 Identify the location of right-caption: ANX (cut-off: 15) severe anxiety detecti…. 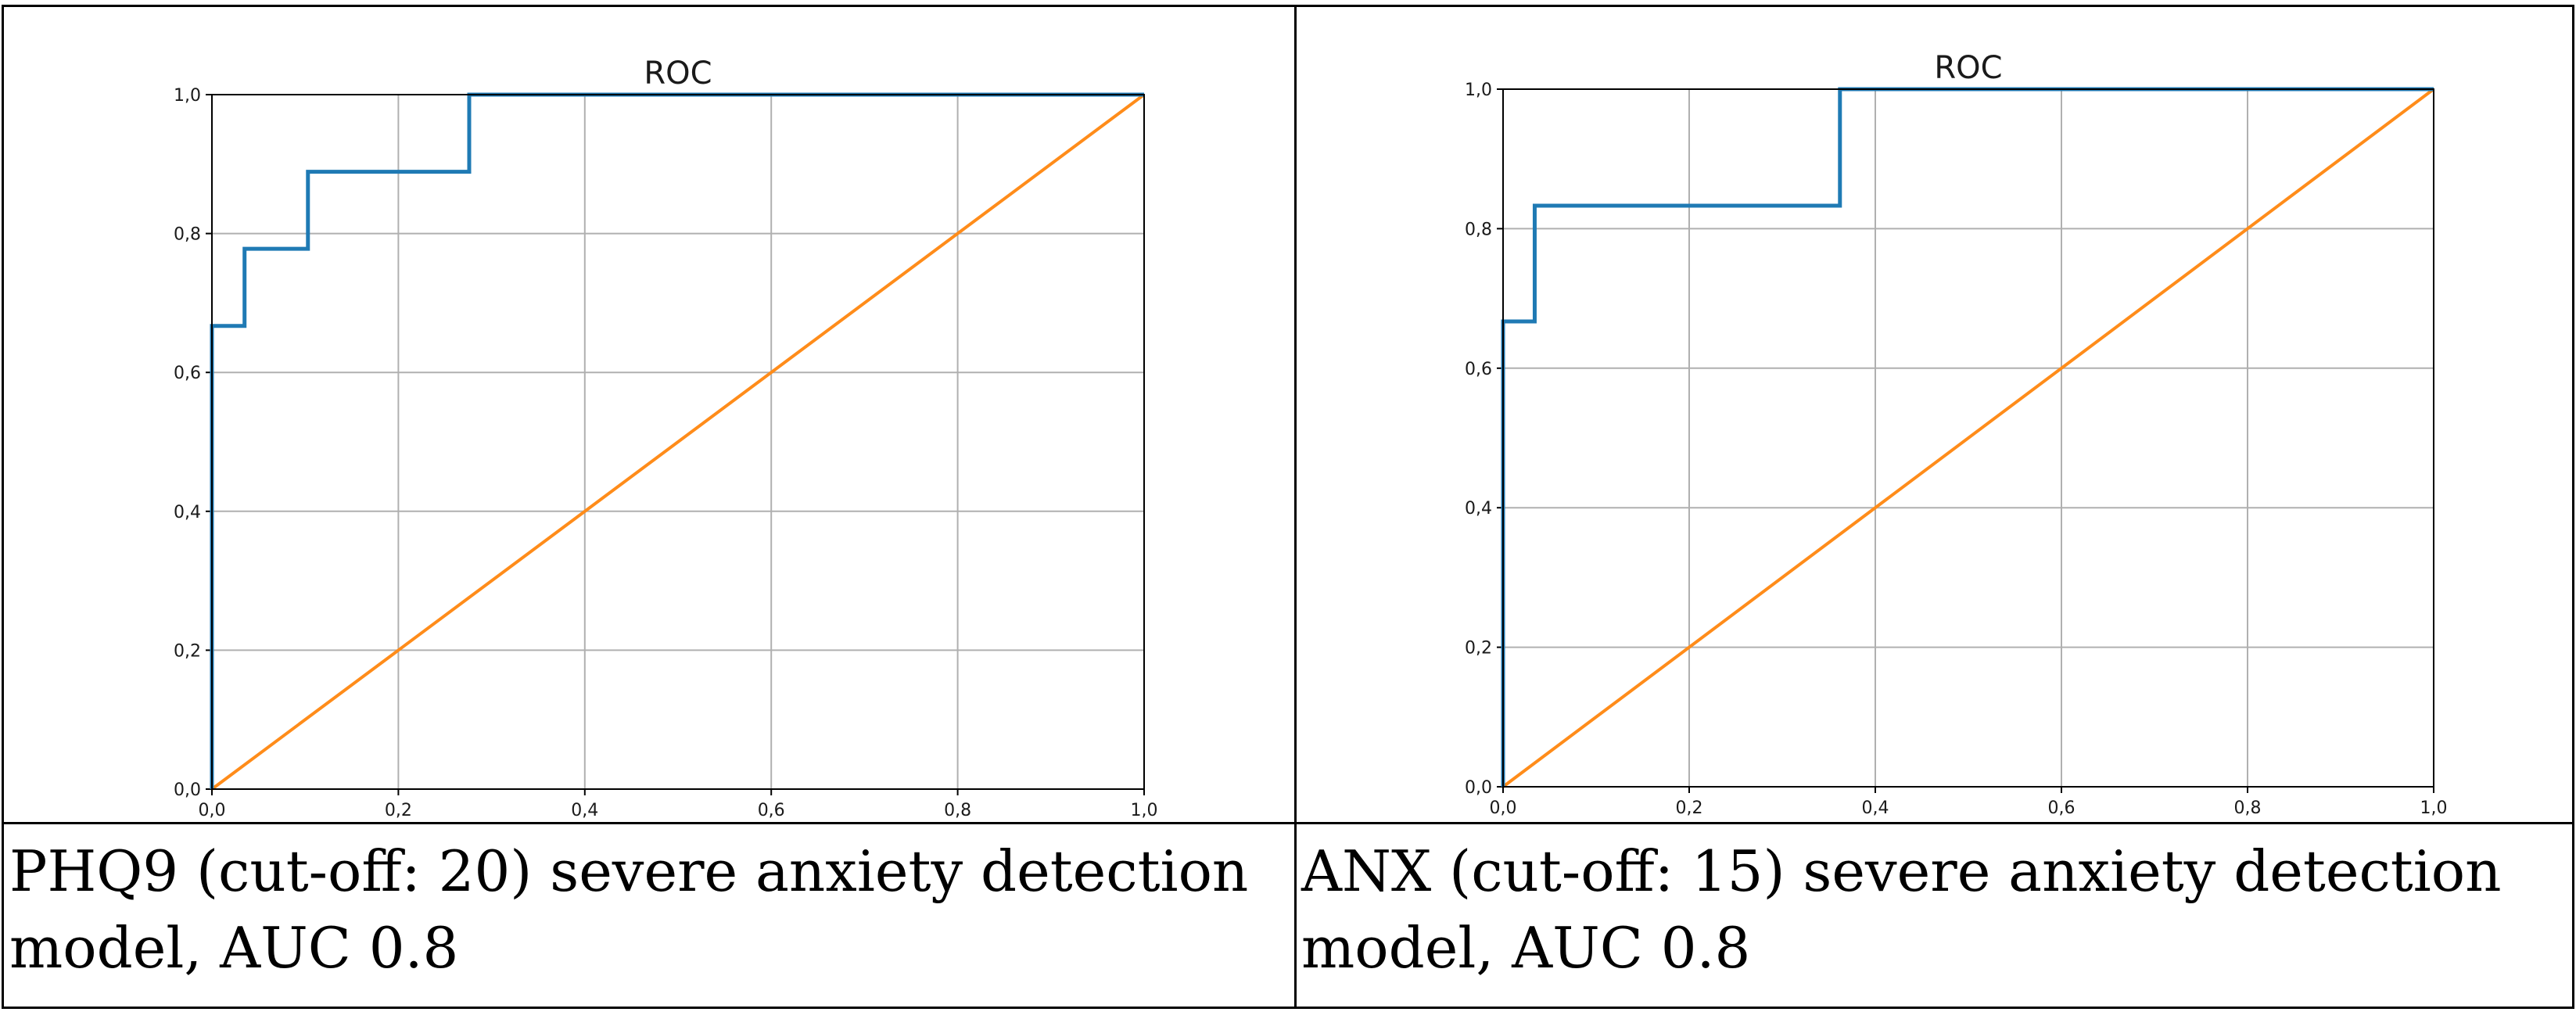
(1902, 909).